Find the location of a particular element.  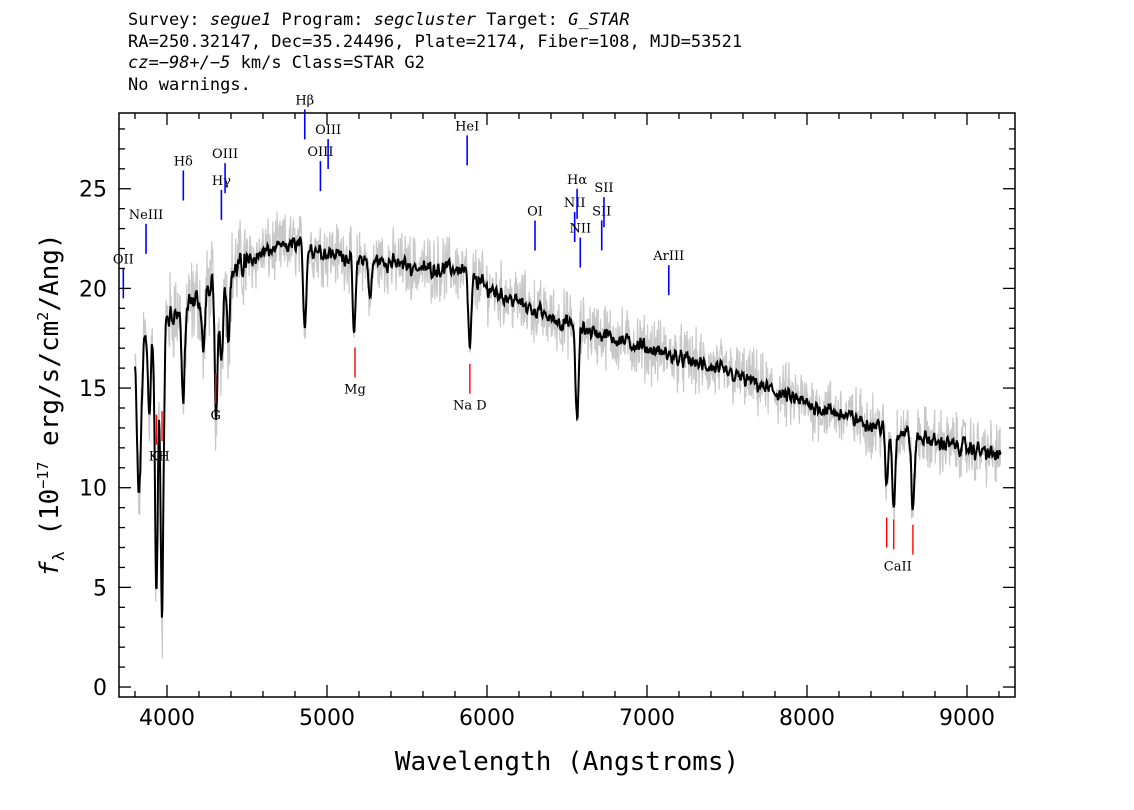

absorption-line-label: Mg is located at coordinates (355, 389).